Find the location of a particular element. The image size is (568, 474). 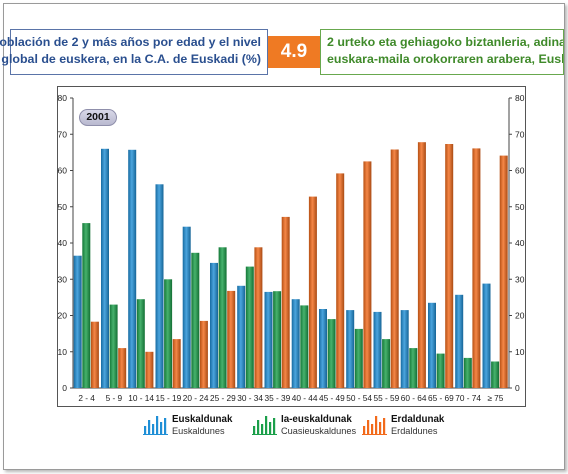

legend-erdaldunak-label: Erdaldunak is located at coordinates (418, 419).